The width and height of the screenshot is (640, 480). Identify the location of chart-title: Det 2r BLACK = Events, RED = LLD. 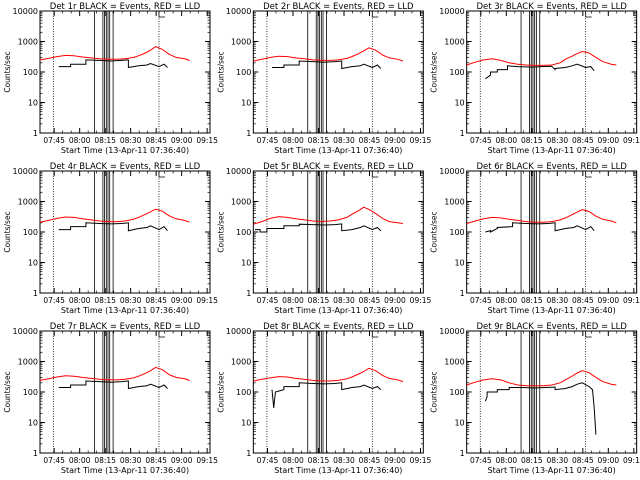
(338, 7).